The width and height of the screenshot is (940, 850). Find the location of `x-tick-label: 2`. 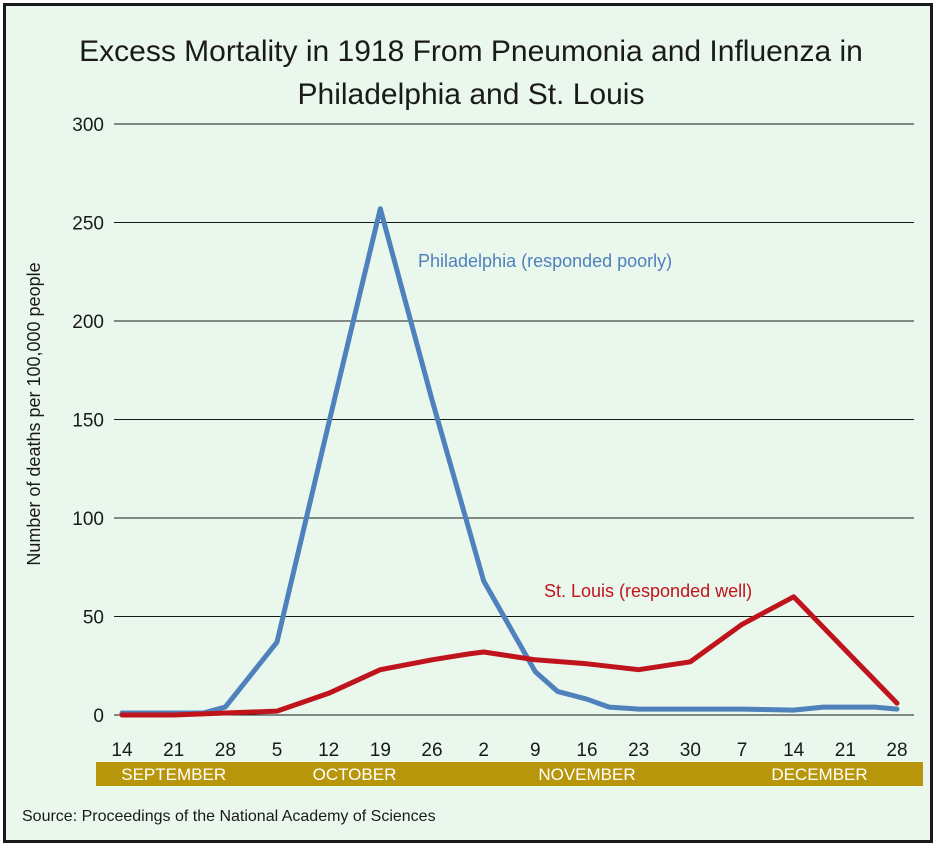

x-tick-label: 2 is located at coordinates (483, 750).